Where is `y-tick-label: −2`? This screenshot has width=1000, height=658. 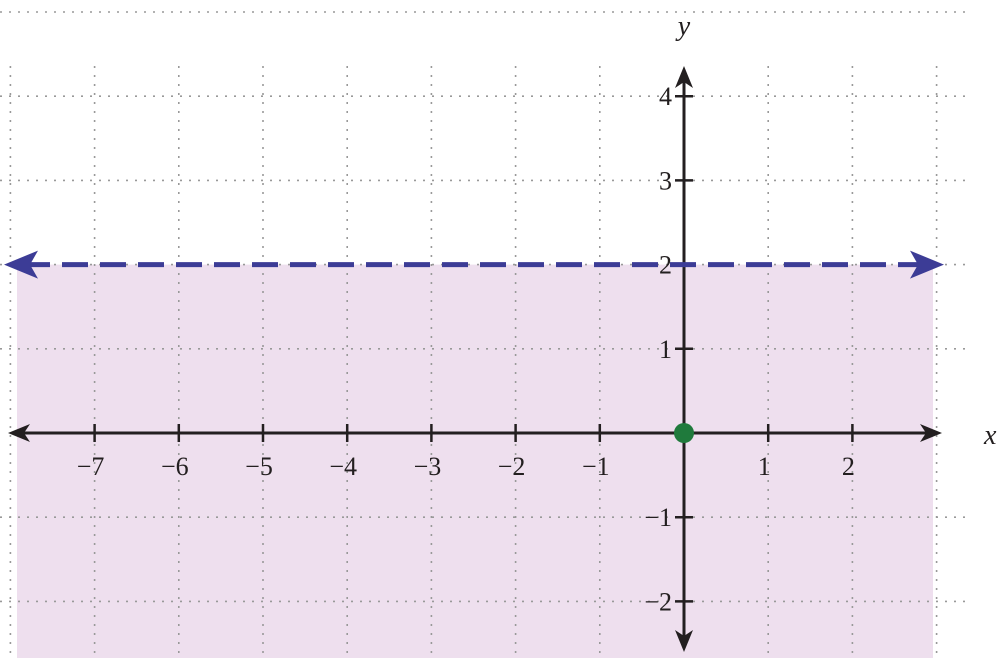
y-tick-label: −2 is located at coordinates (658, 601).